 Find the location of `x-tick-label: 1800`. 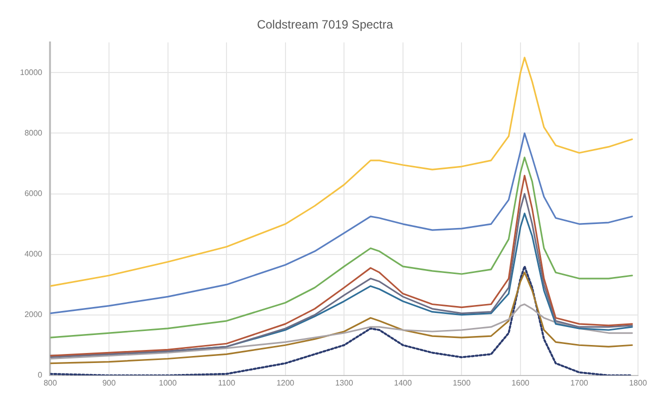

x-tick-label: 1800 is located at coordinates (638, 383).